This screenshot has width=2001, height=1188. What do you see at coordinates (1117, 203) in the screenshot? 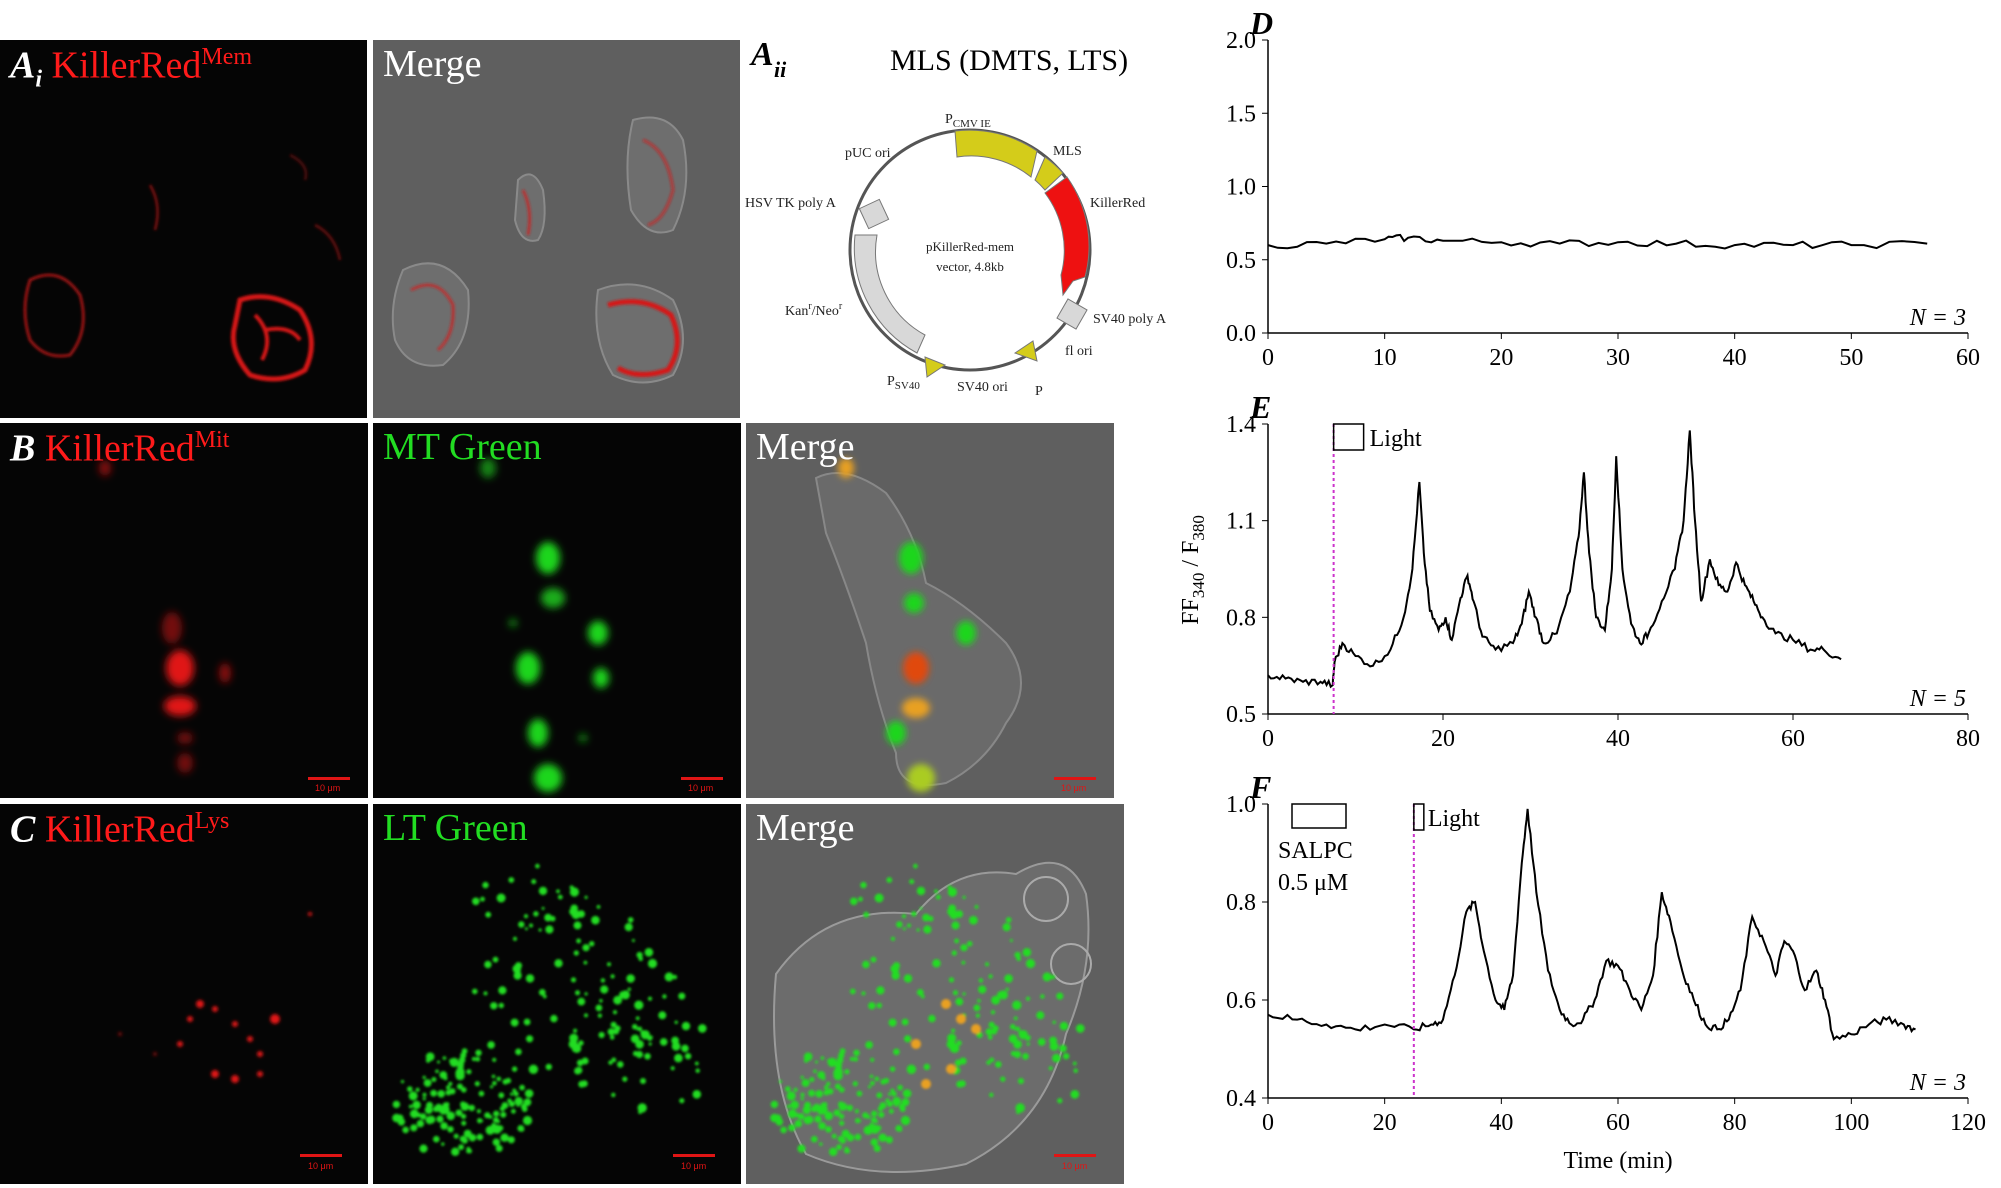
I see `killerred-label: KillerRed` at bounding box center [1117, 203].